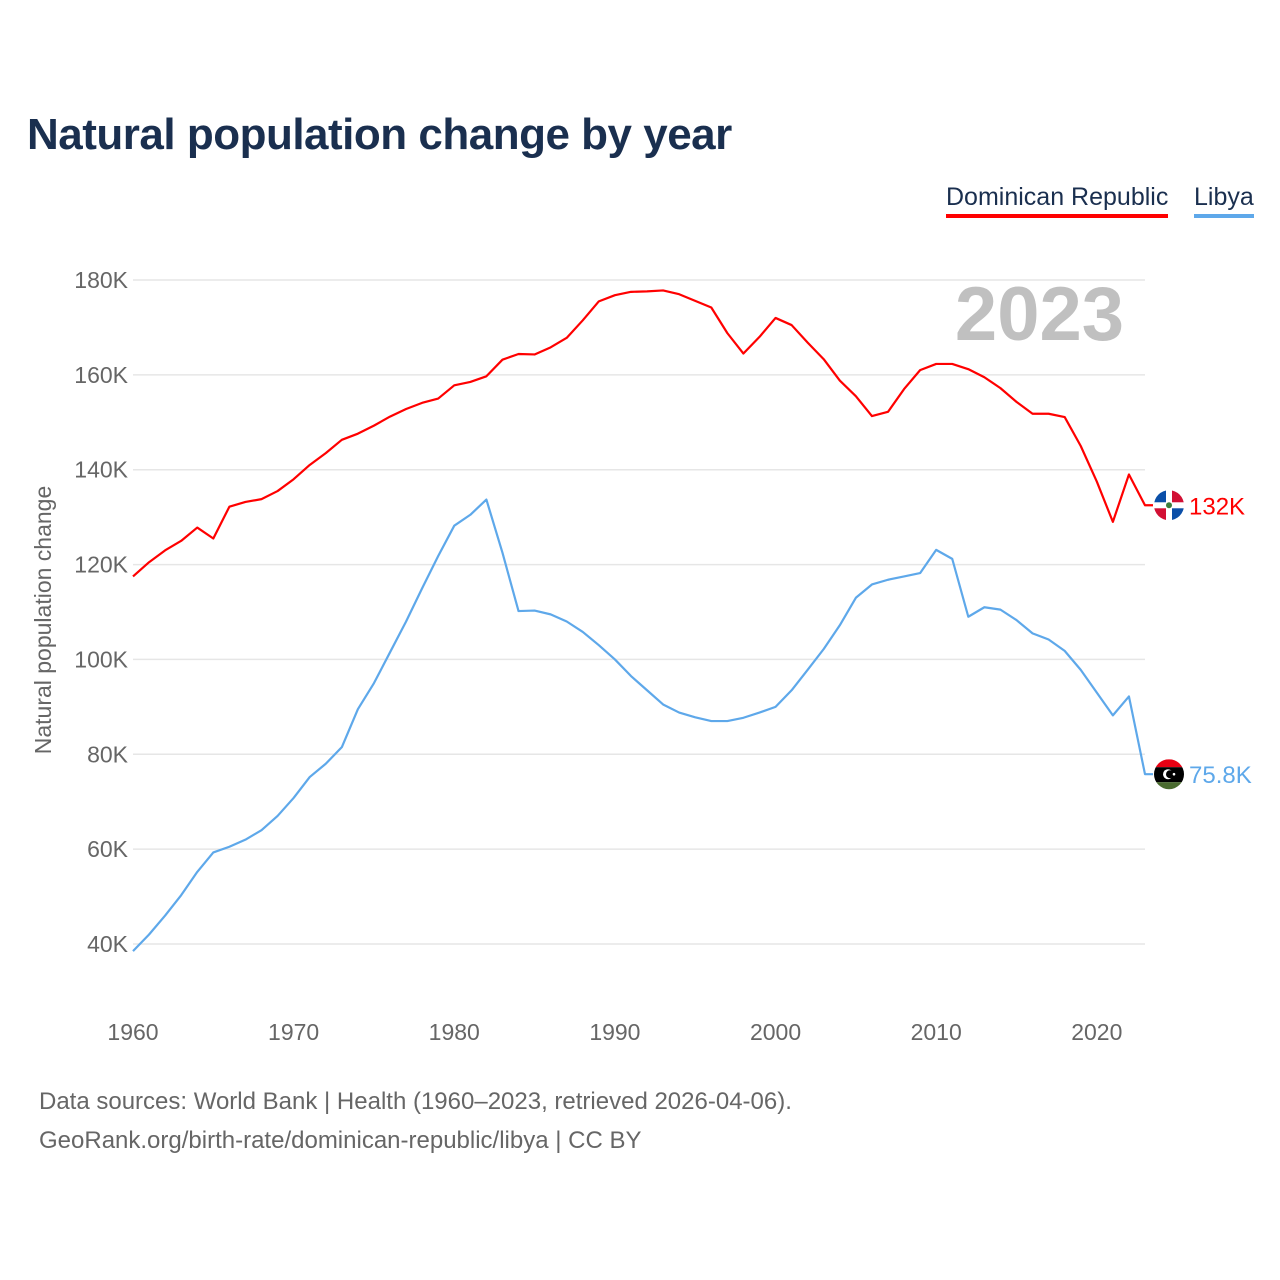 This screenshot has width=1280, height=1280. I want to click on y-tick-label: 180K, so click(101, 280).